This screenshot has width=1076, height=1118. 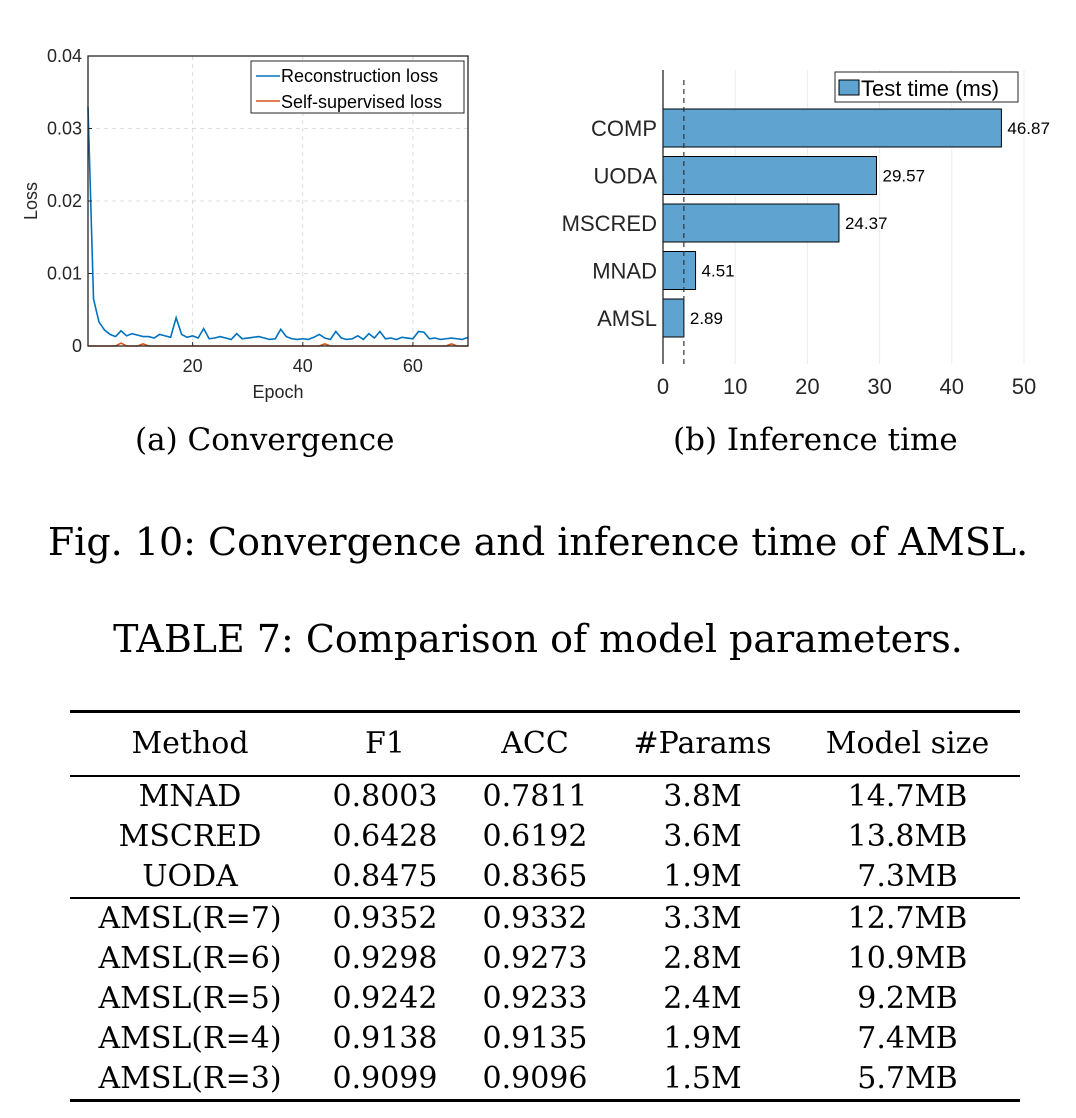 I want to click on subcaption-a: (a) Convergence, so click(x=265, y=440).